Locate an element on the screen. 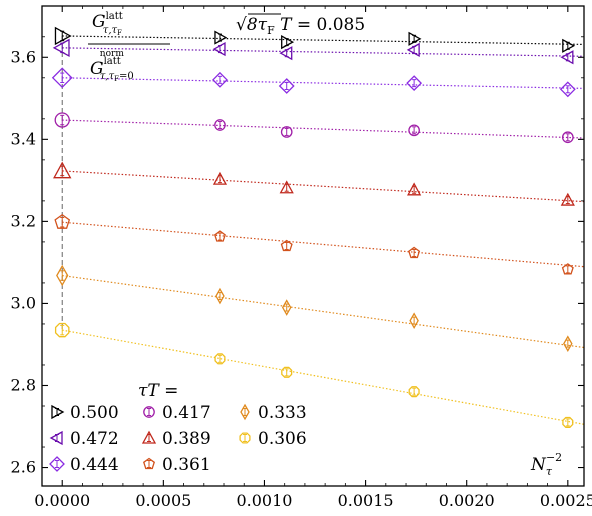 The image size is (592, 516). data-point-0.361-2 is located at coordinates (286, 245).